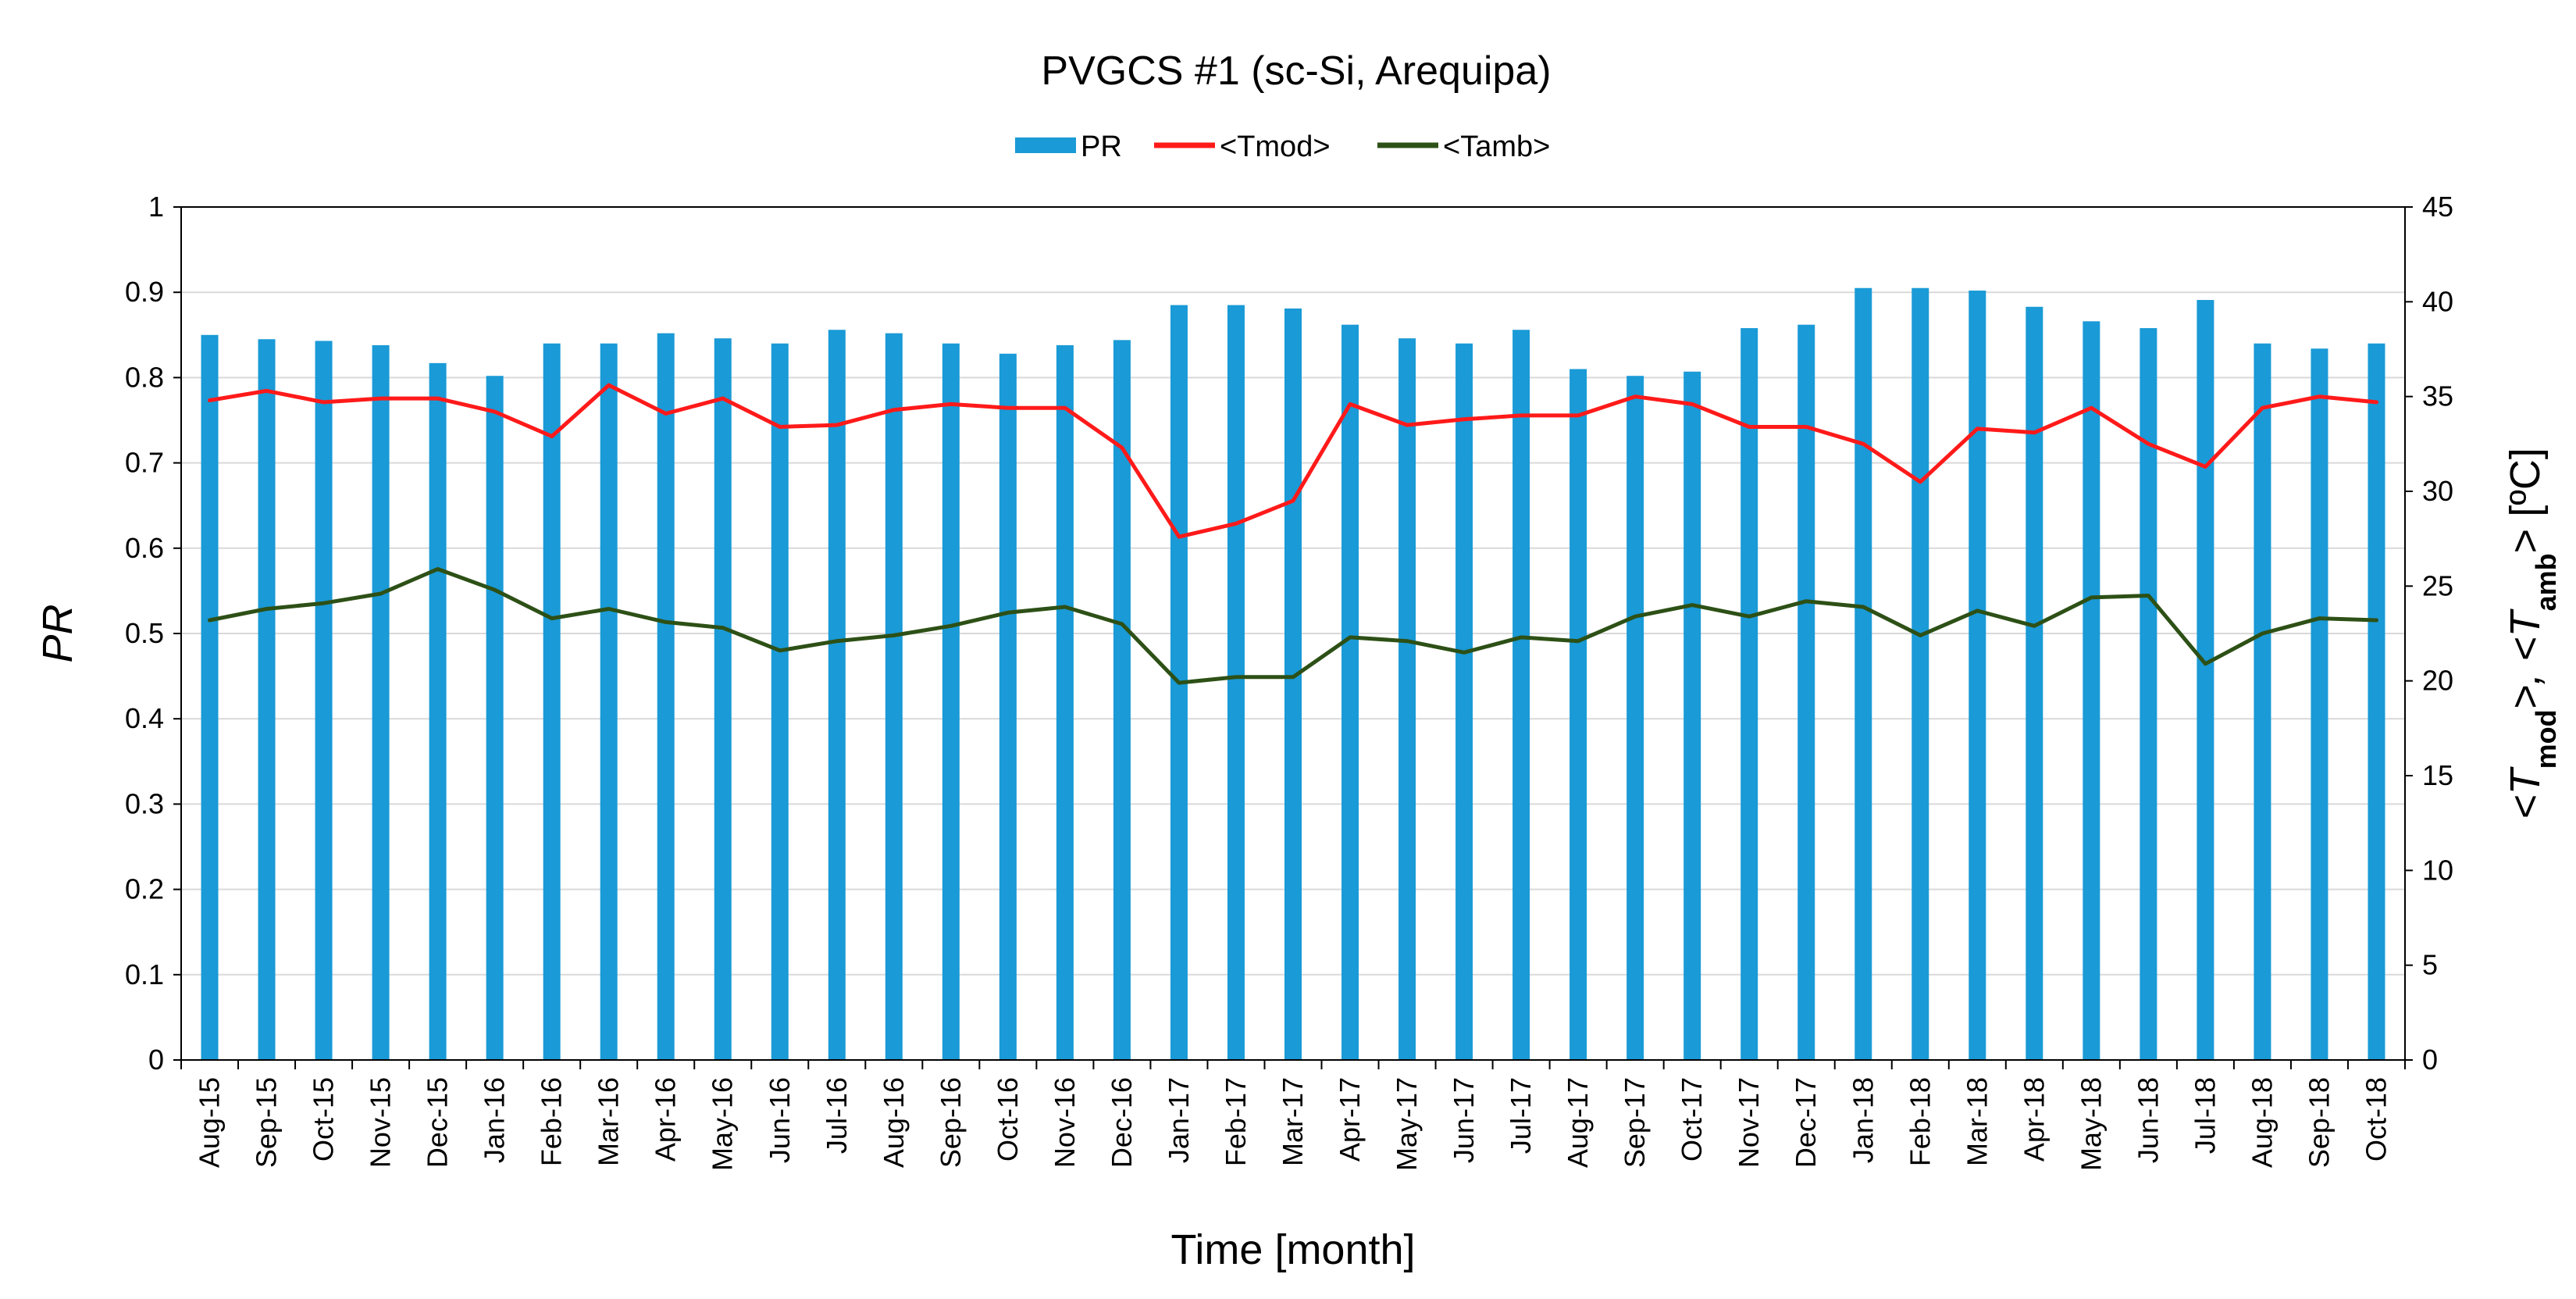 This screenshot has height=1299, width=2576. I want to click on tamb-line, so click(1293, 626).